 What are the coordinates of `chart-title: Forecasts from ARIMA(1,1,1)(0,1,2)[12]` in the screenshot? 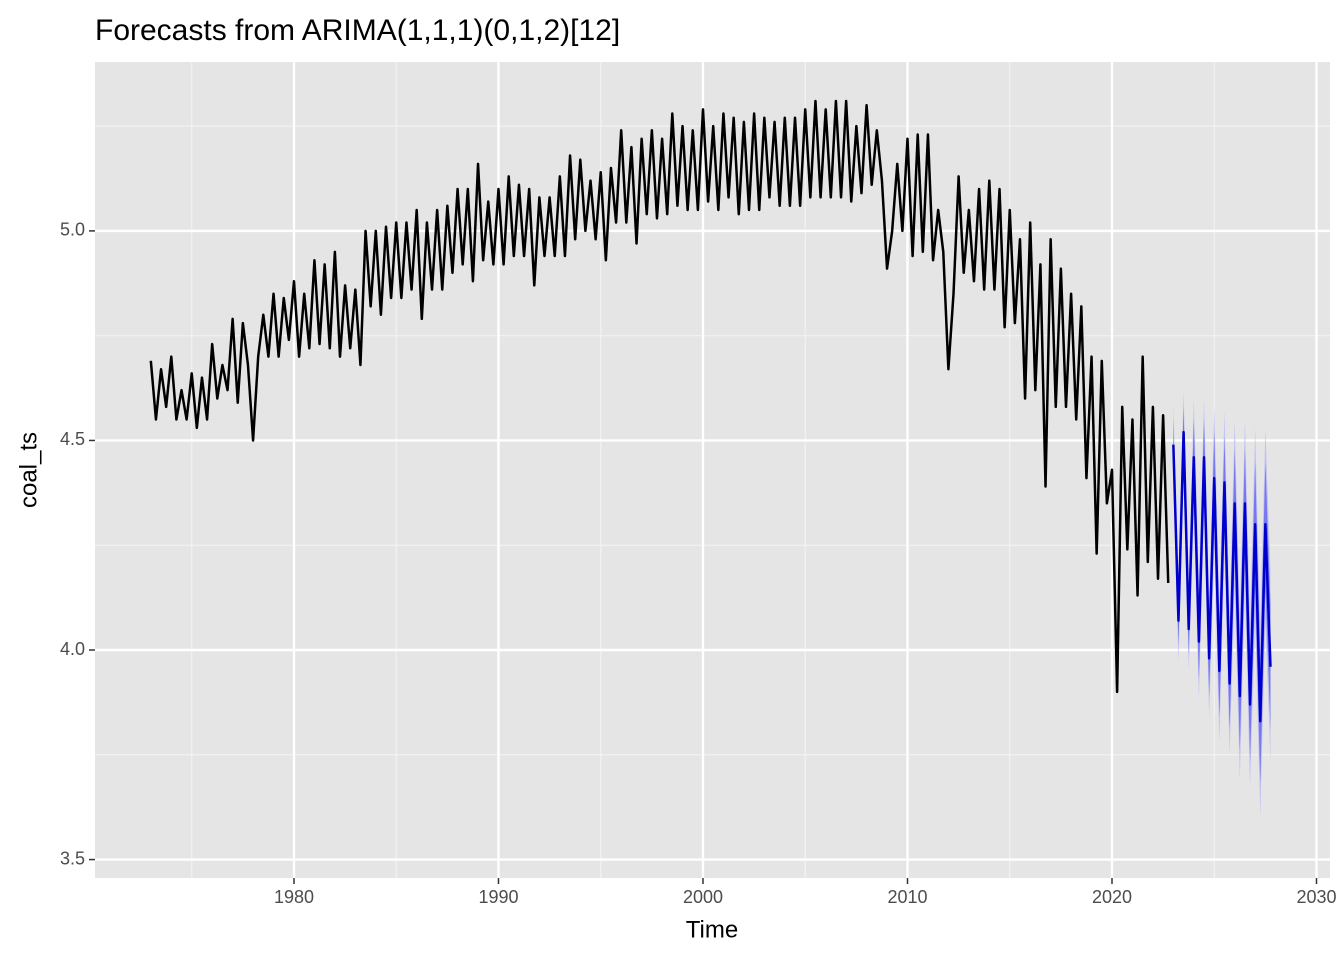 It's located at (357, 30).